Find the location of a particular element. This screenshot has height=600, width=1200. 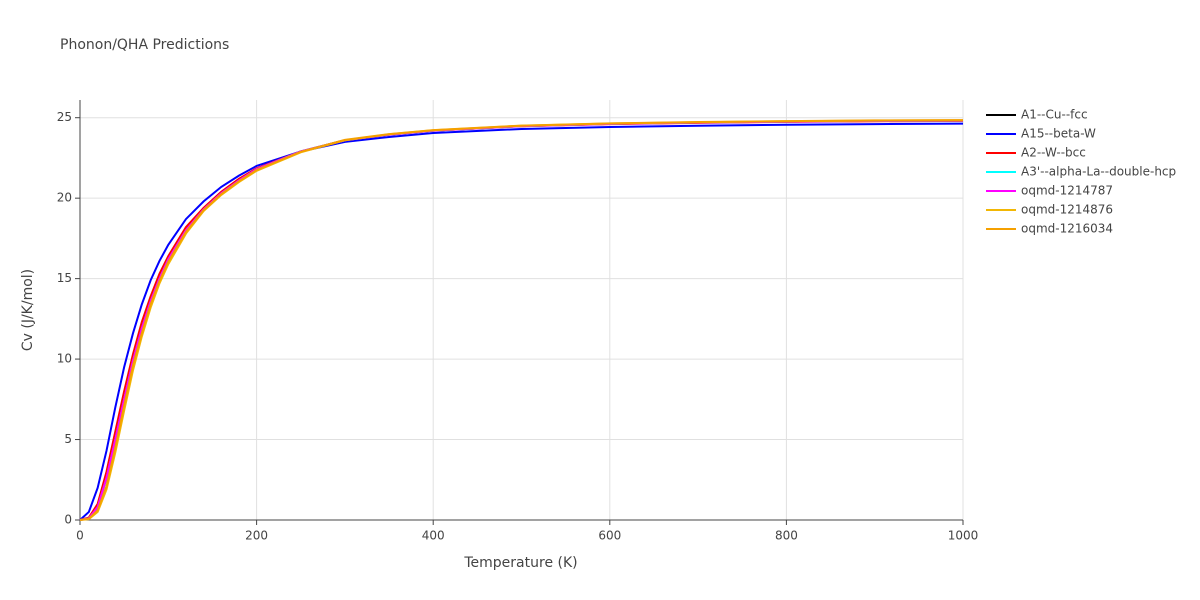

legend-label: A15--beta-W is located at coordinates (1058, 134).